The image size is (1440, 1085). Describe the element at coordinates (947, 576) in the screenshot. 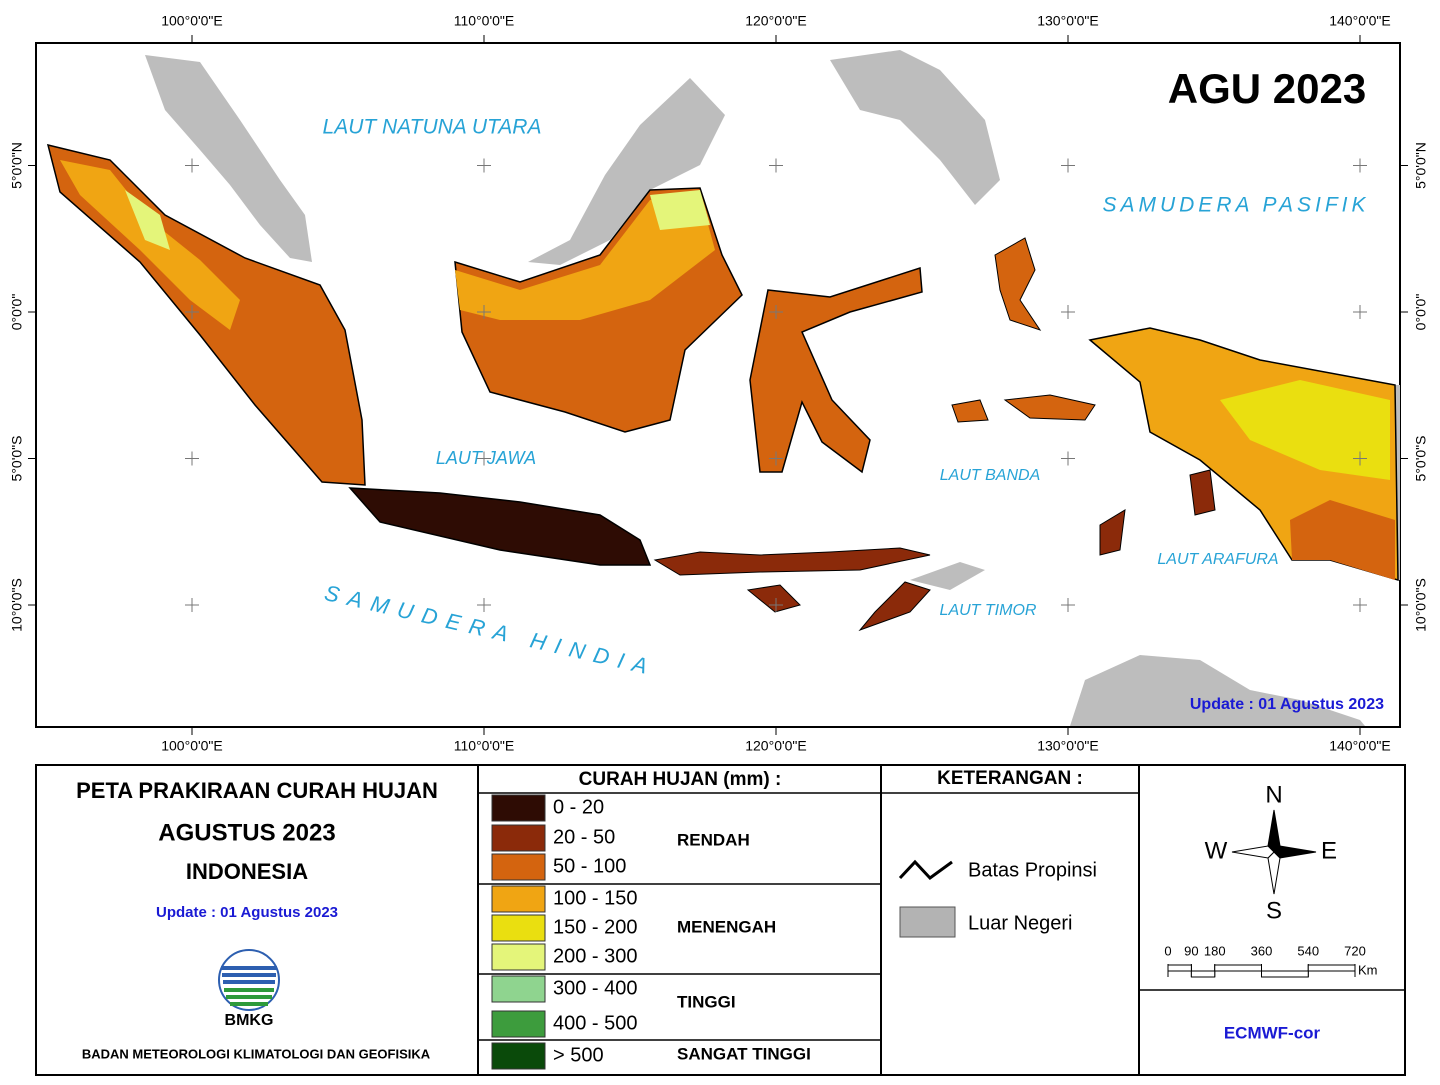

I see `timor-leste` at that location.